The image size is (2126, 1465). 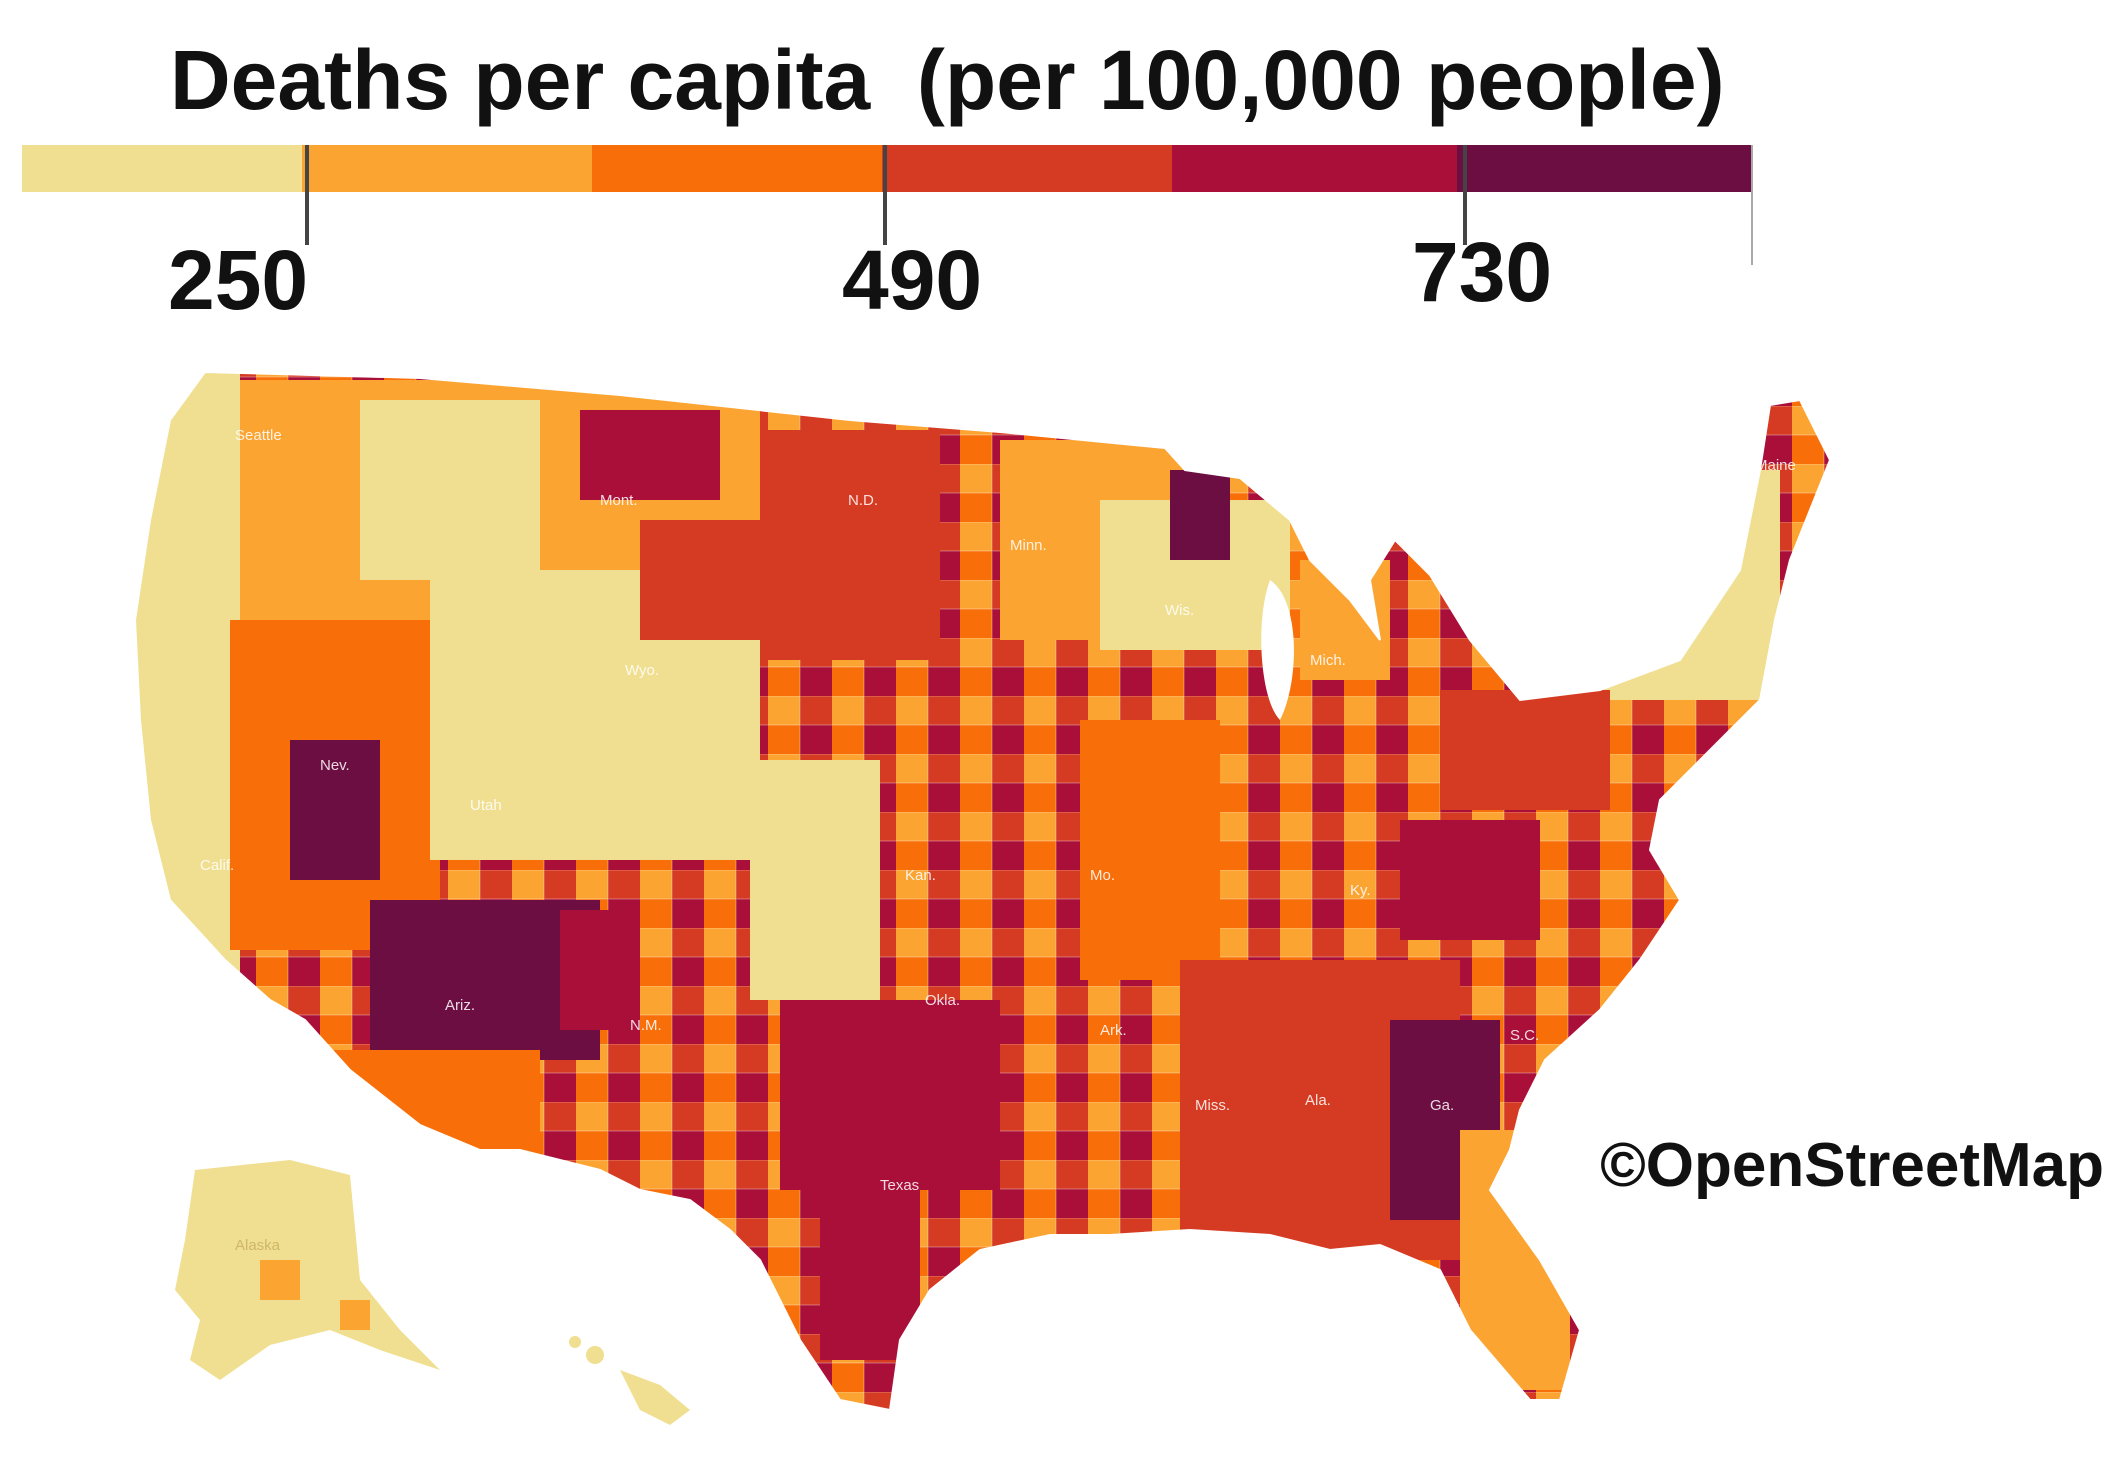 I want to click on alaska, so click(x=307, y=1270).